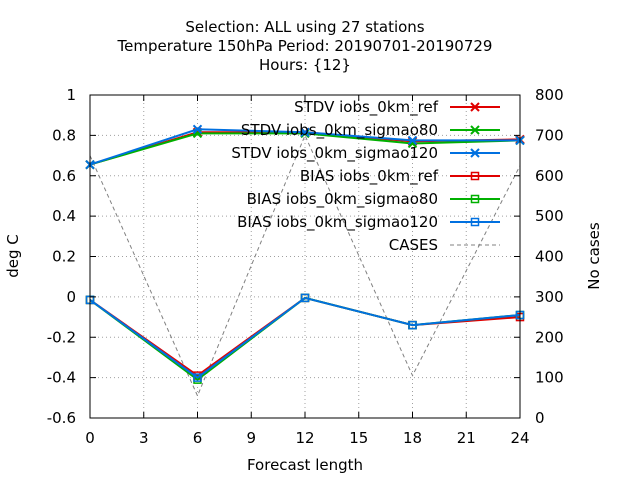  Describe the element at coordinates (61, 418) in the screenshot. I see `y-tick-label: -0.6` at that location.